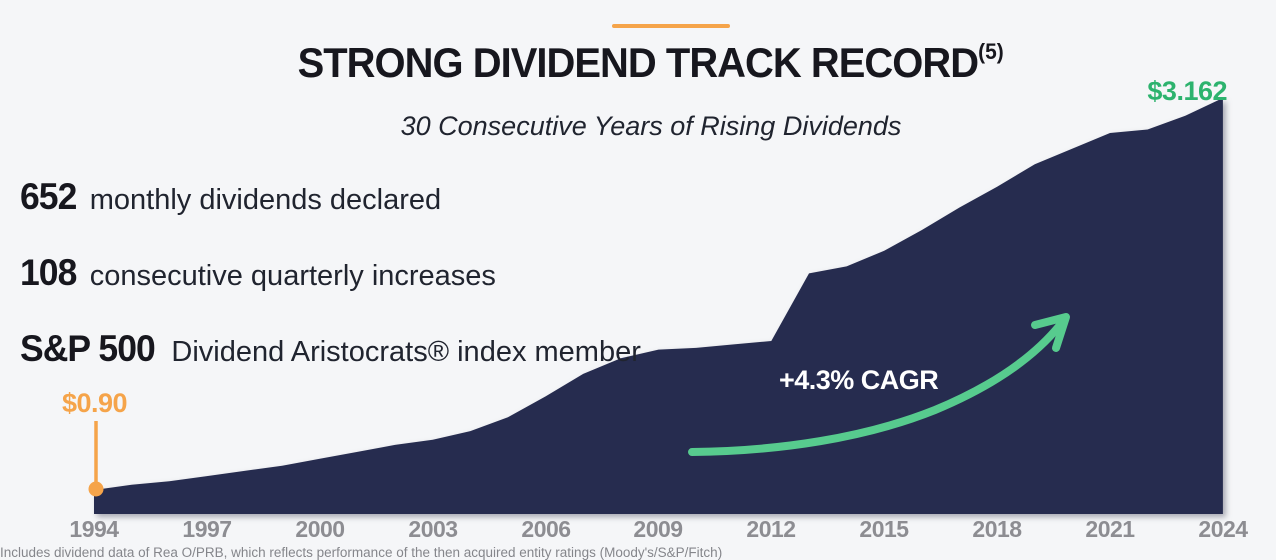 Image resolution: width=1276 pixels, height=560 pixels. I want to click on stat-label: monthly dividends declared, so click(265, 200).